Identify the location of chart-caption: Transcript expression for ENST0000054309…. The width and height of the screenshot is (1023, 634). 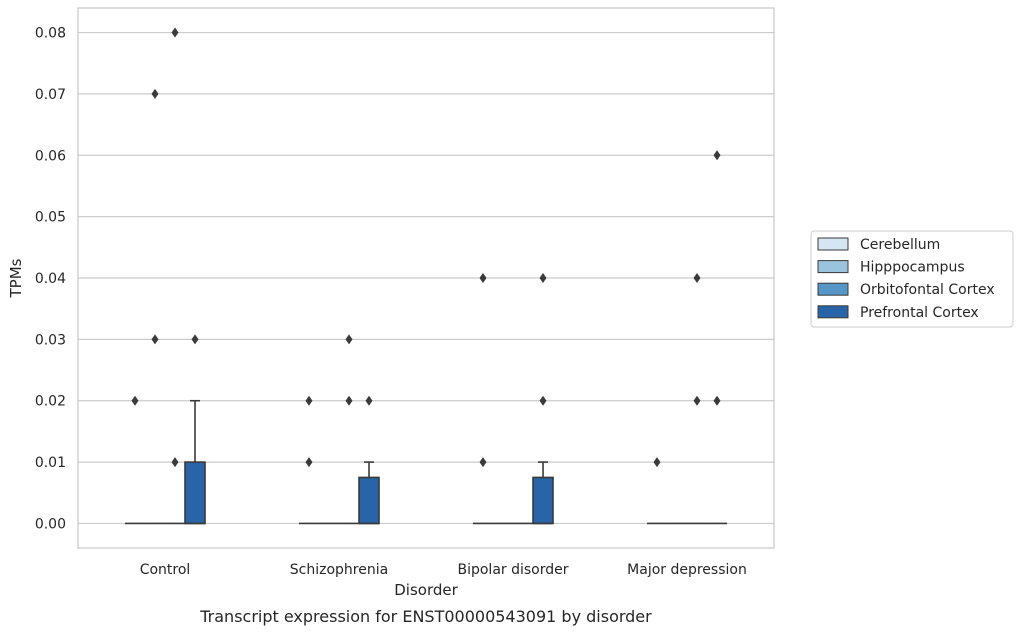
(425, 616).